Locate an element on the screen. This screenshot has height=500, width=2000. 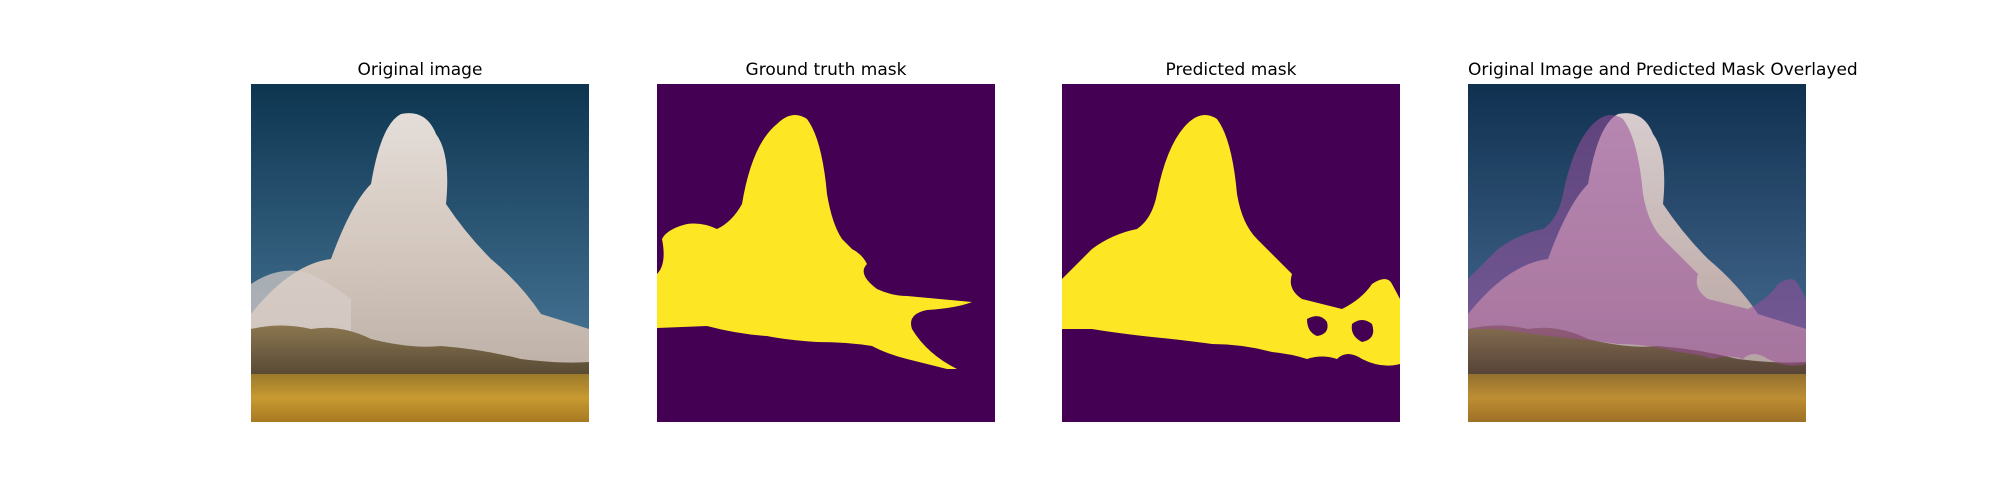
ground-truth-mask-image is located at coordinates (826, 253).